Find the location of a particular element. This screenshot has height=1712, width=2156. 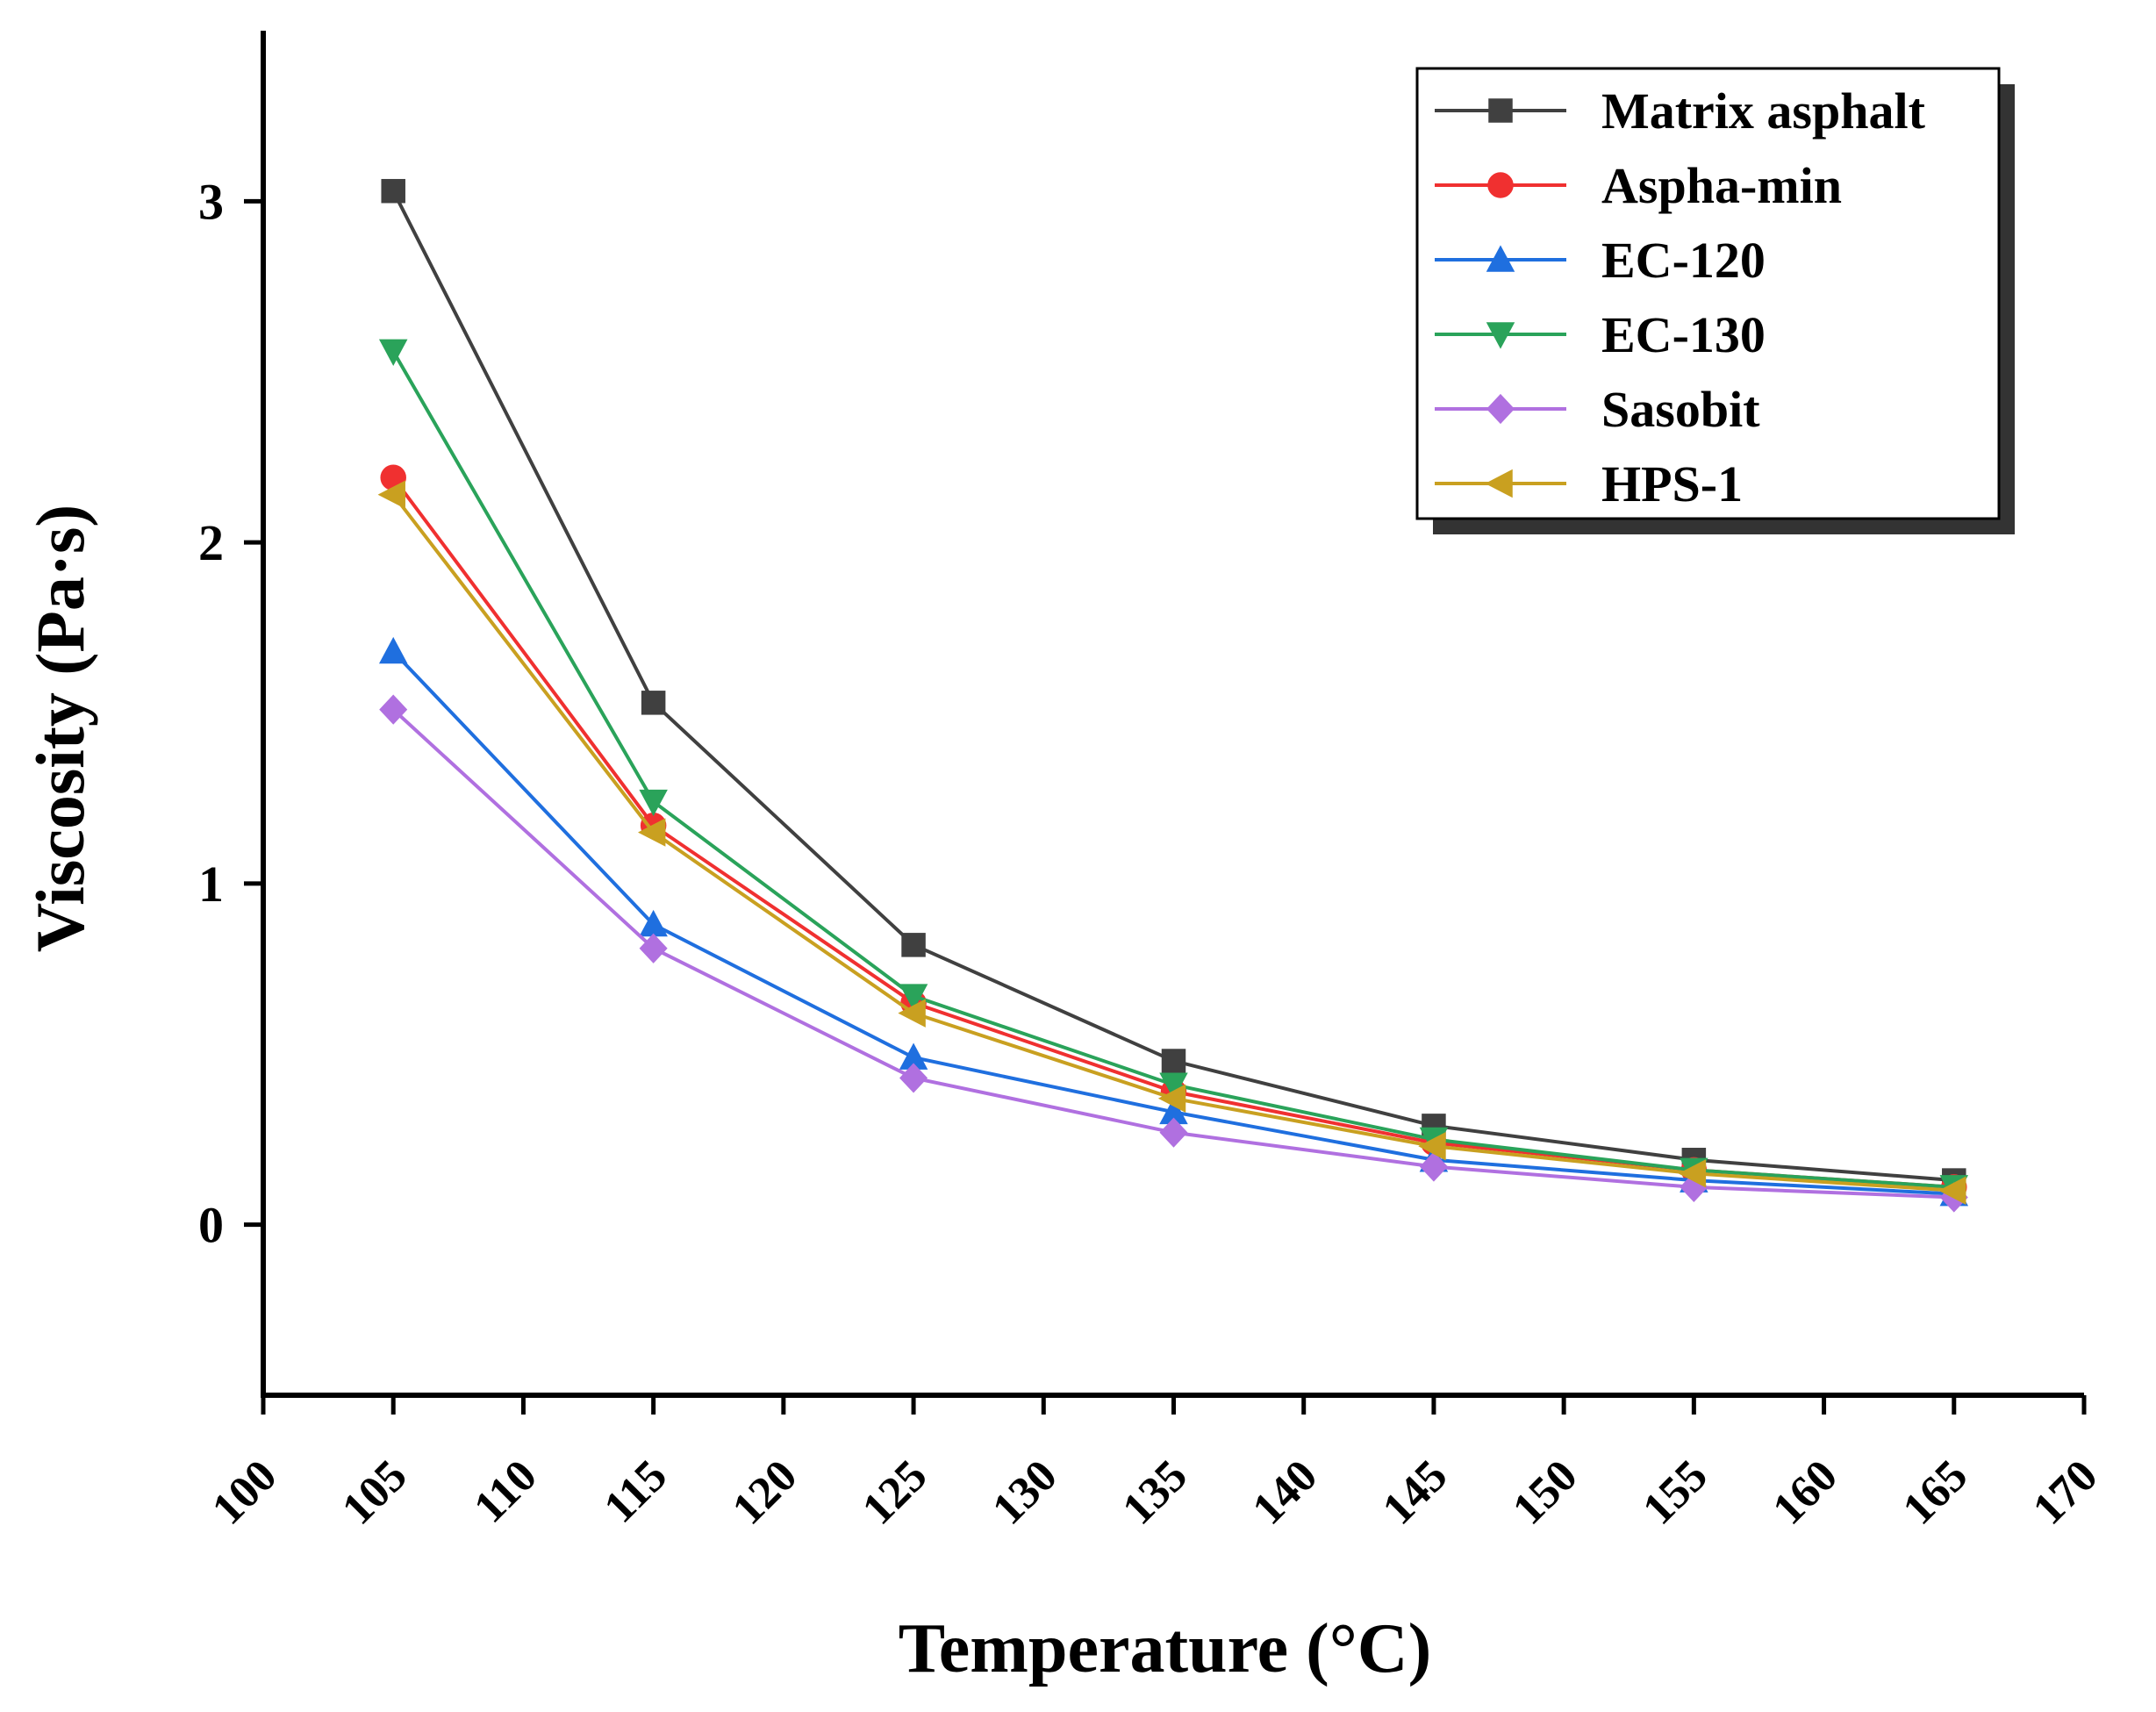

x-tick-label: 150 is located at coordinates (1545, 1492).